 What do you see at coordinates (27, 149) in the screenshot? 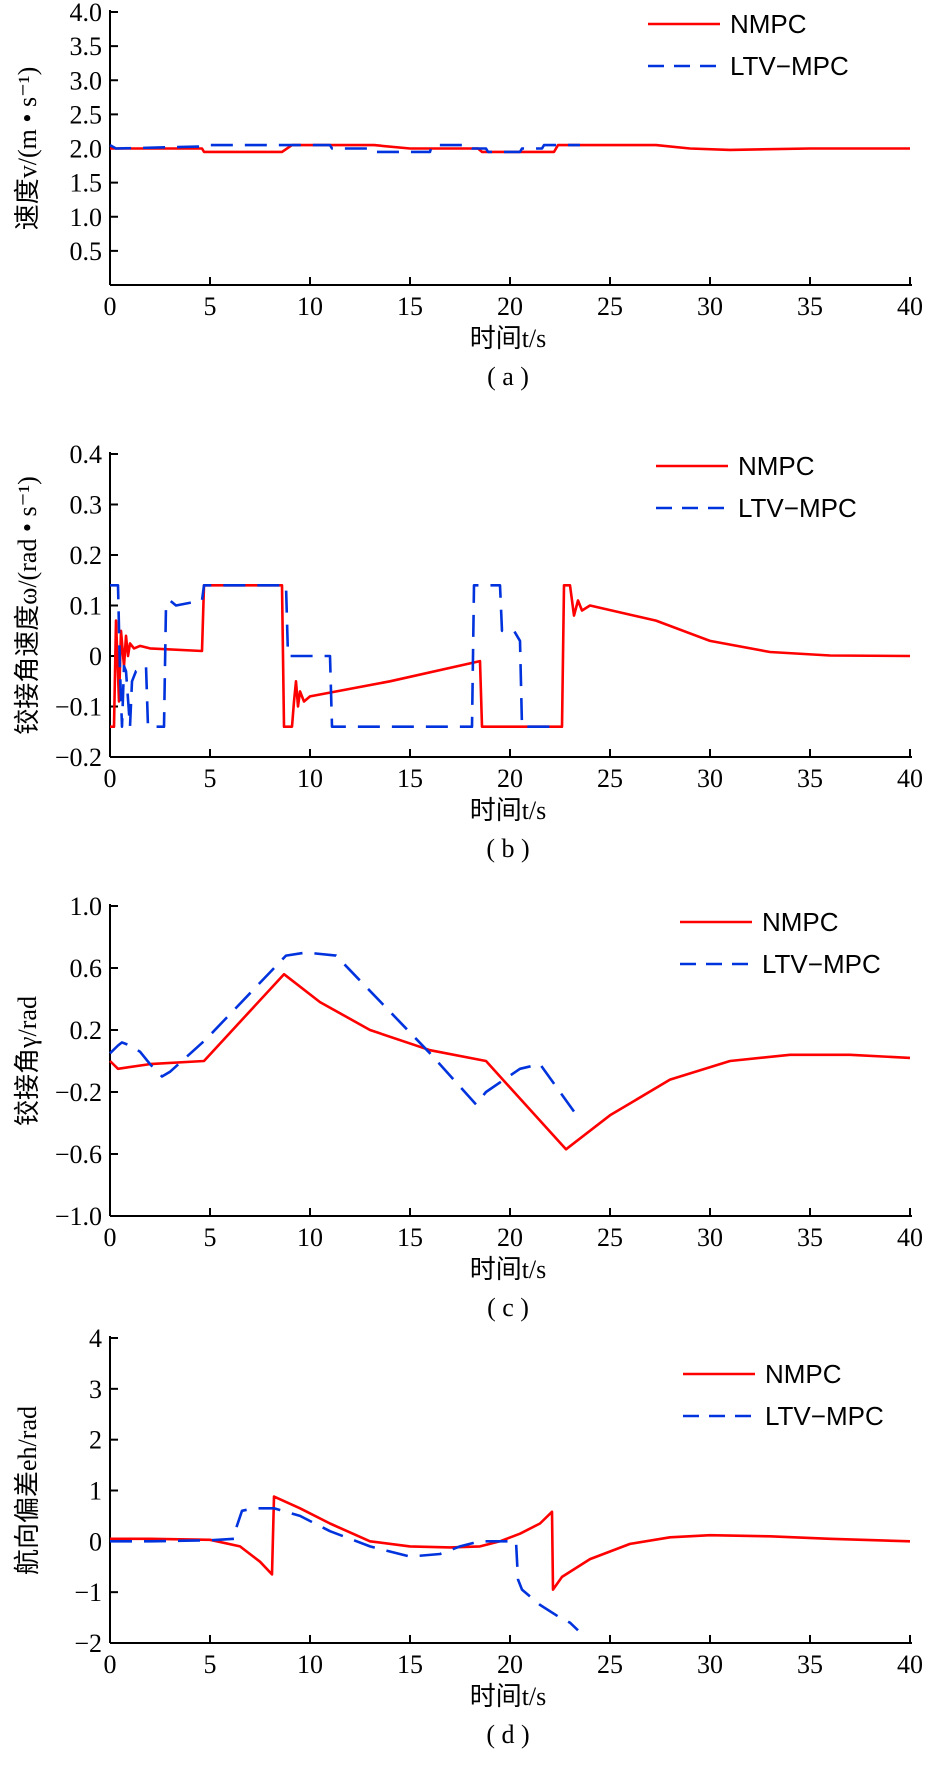
I see `y-axis-label: 速度v/(m • s⁻¹)` at bounding box center [27, 149].